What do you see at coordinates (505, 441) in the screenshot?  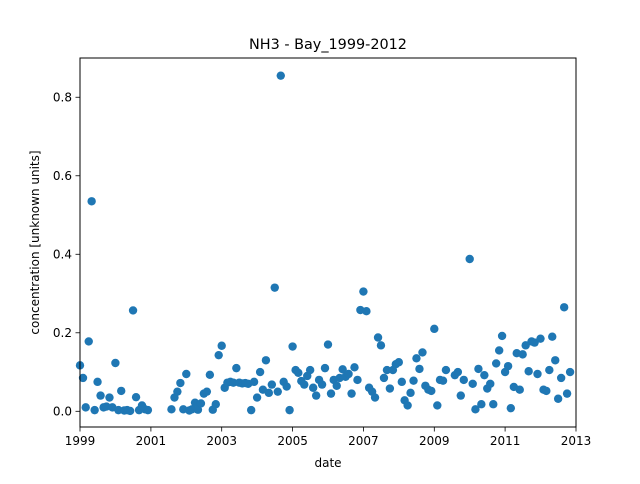 I see `x-tick-label: 2011` at bounding box center [505, 441].